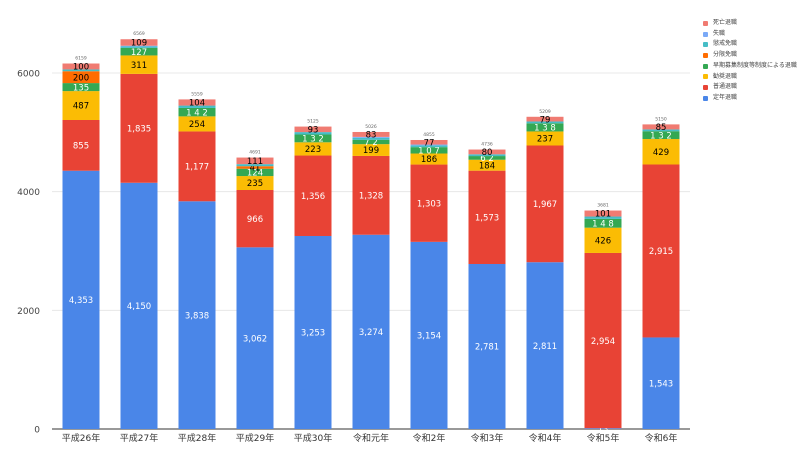 The height and width of the screenshot is (450, 800). I want to click on data-label: 1 0 7, so click(429, 152).